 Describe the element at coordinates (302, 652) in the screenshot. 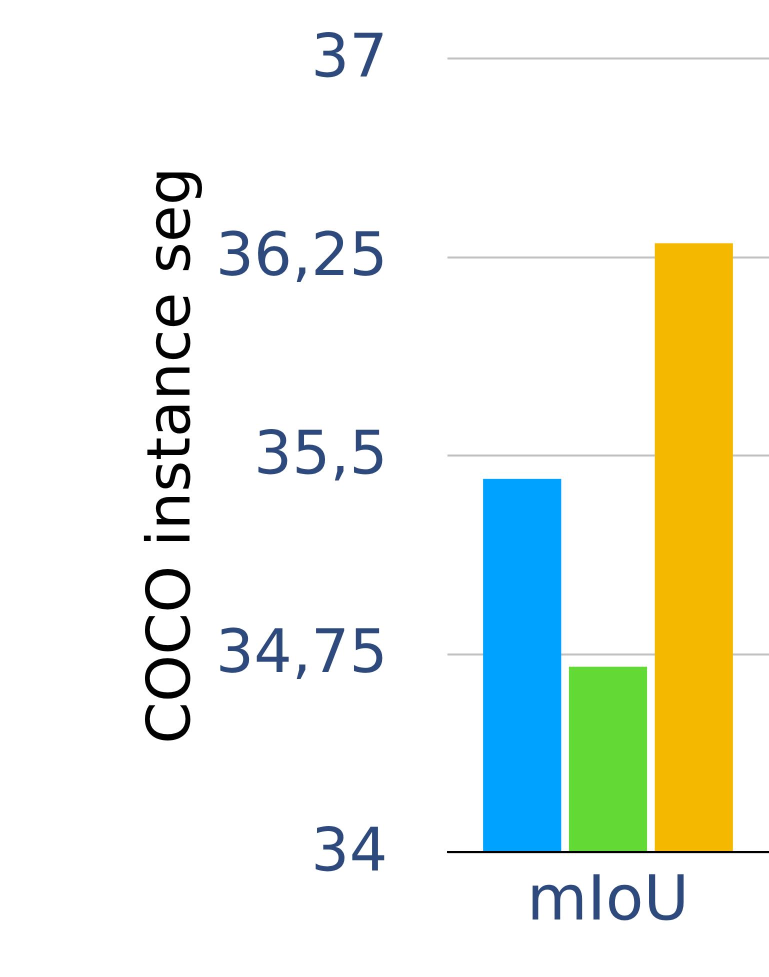

I see `y-tick-label: 34,75` at that location.